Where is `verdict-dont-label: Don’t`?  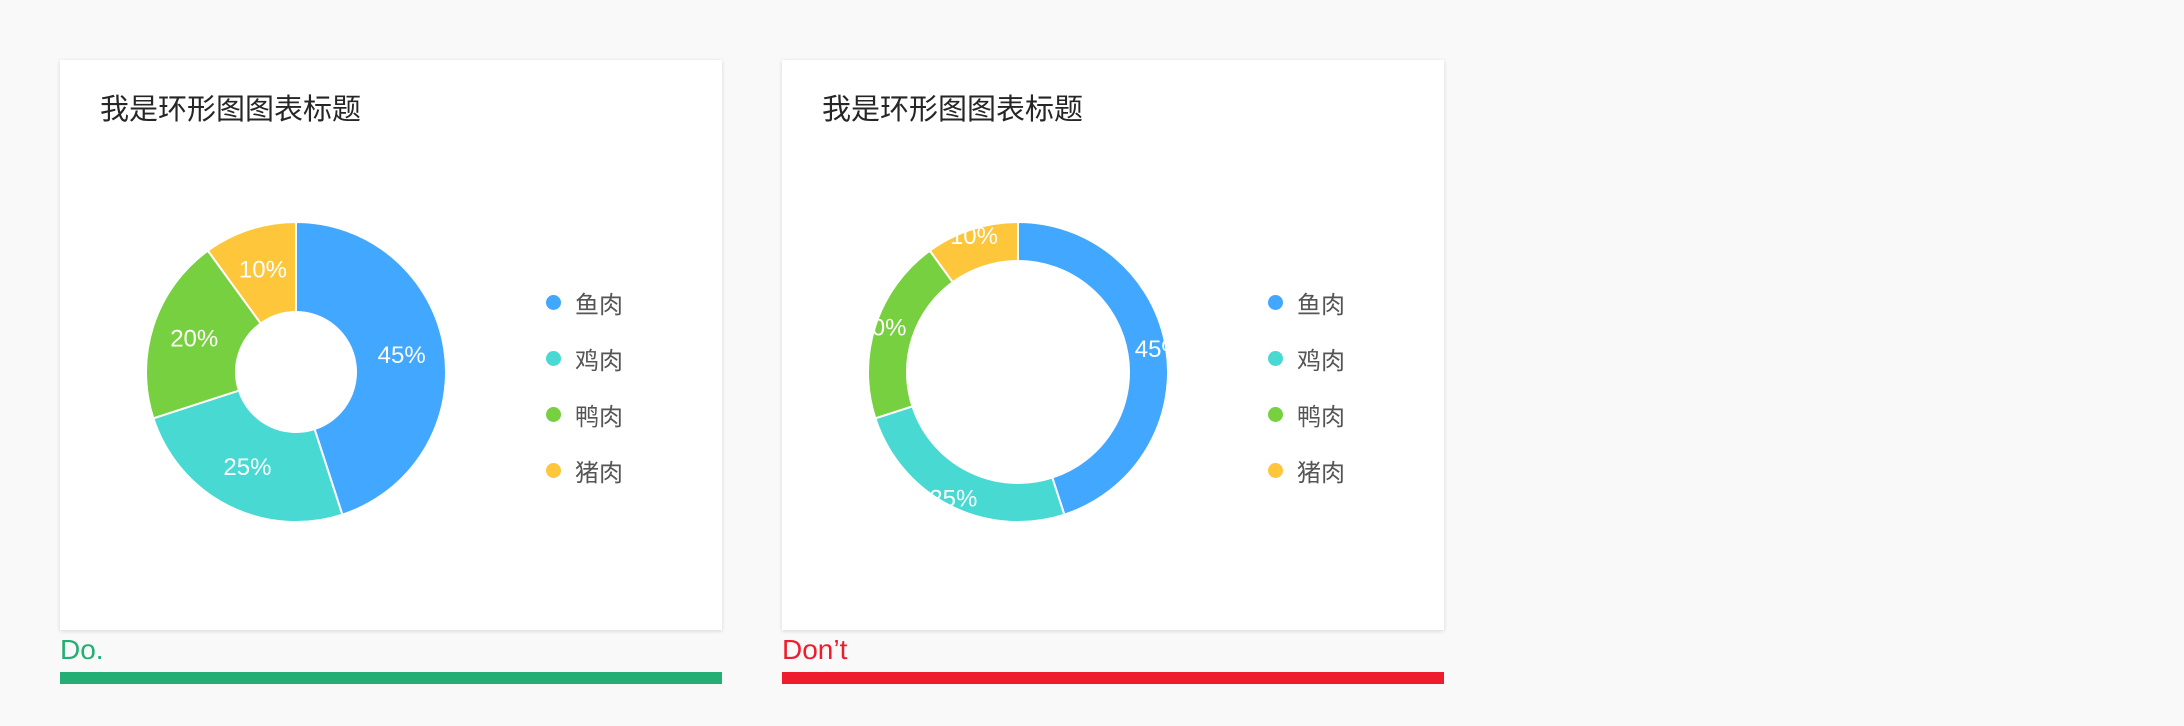 verdict-dont-label: Don’t is located at coordinates (815, 649).